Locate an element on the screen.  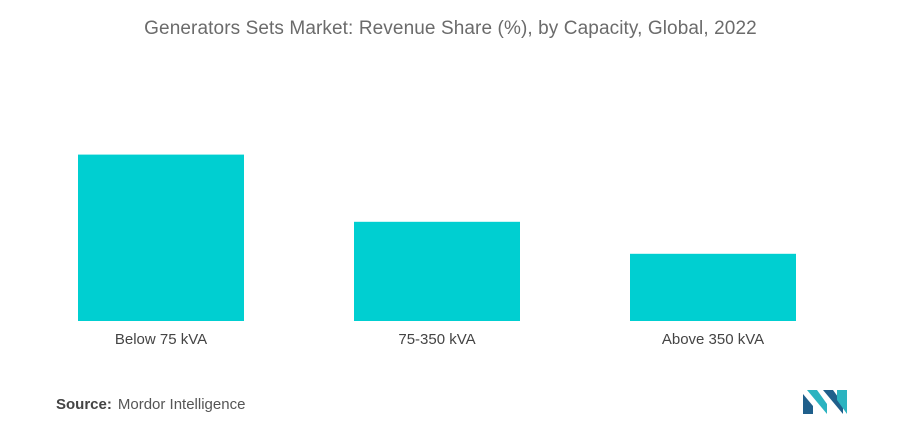
x-tick-label: Above 350 kVA is located at coordinates (713, 339).